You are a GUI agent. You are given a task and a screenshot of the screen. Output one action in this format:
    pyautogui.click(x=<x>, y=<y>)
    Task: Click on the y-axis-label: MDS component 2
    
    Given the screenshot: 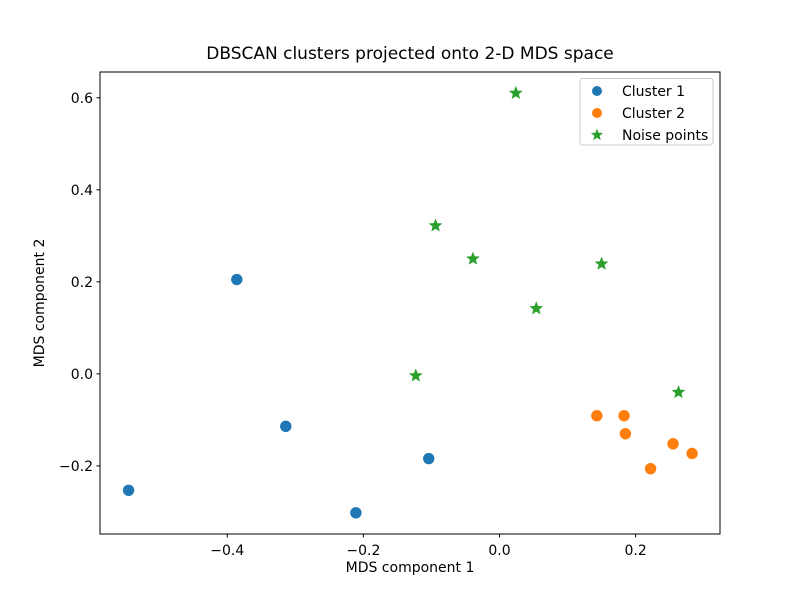 What is the action you would take?
    pyautogui.click(x=40, y=303)
    